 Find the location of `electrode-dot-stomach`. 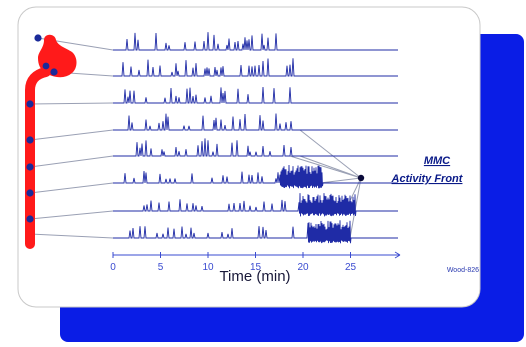

electrode-dot-stomach is located at coordinates (46, 66).